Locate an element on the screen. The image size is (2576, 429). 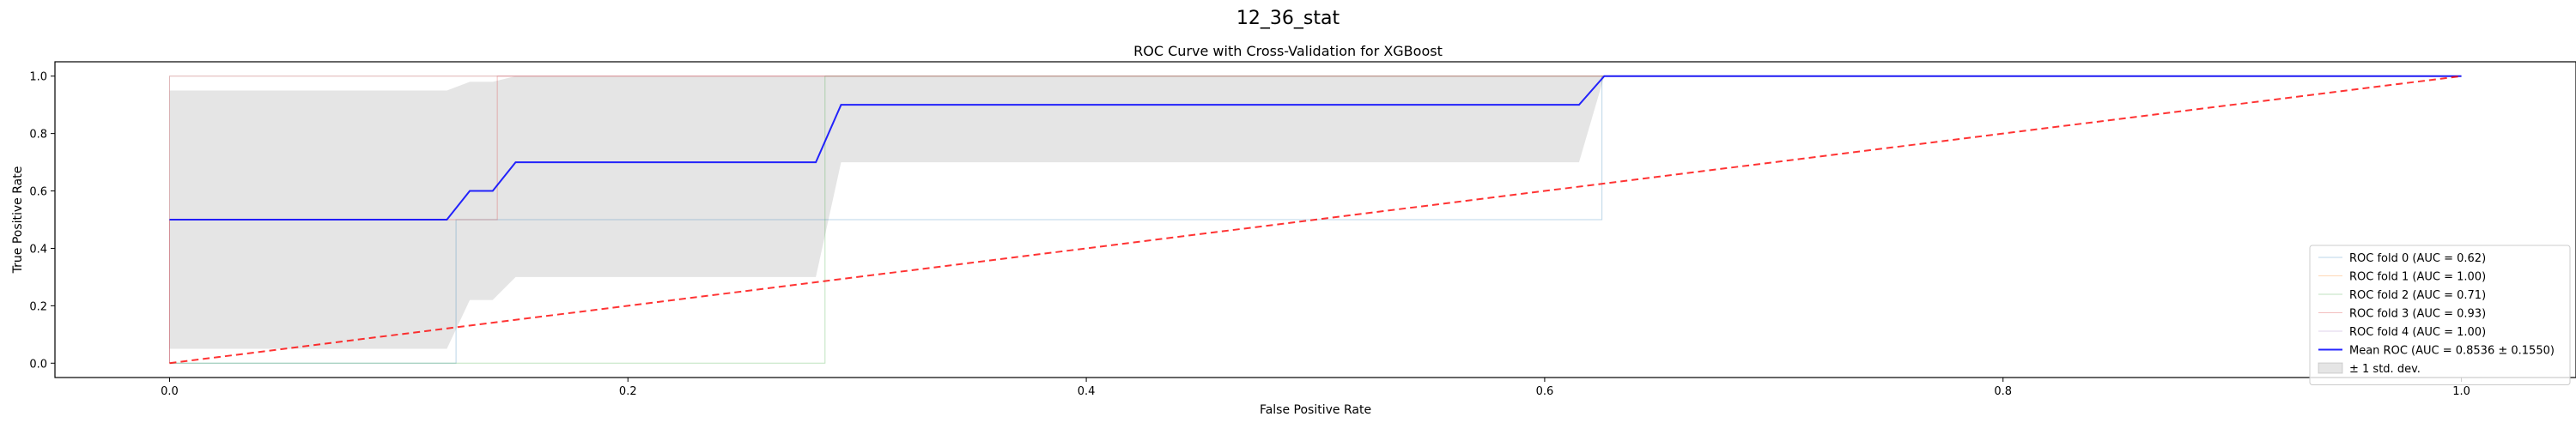
legend-entry-label: Mean ROC (AUC = 0.8536 ± 0.1550) is located at coordinates (2452, 351).